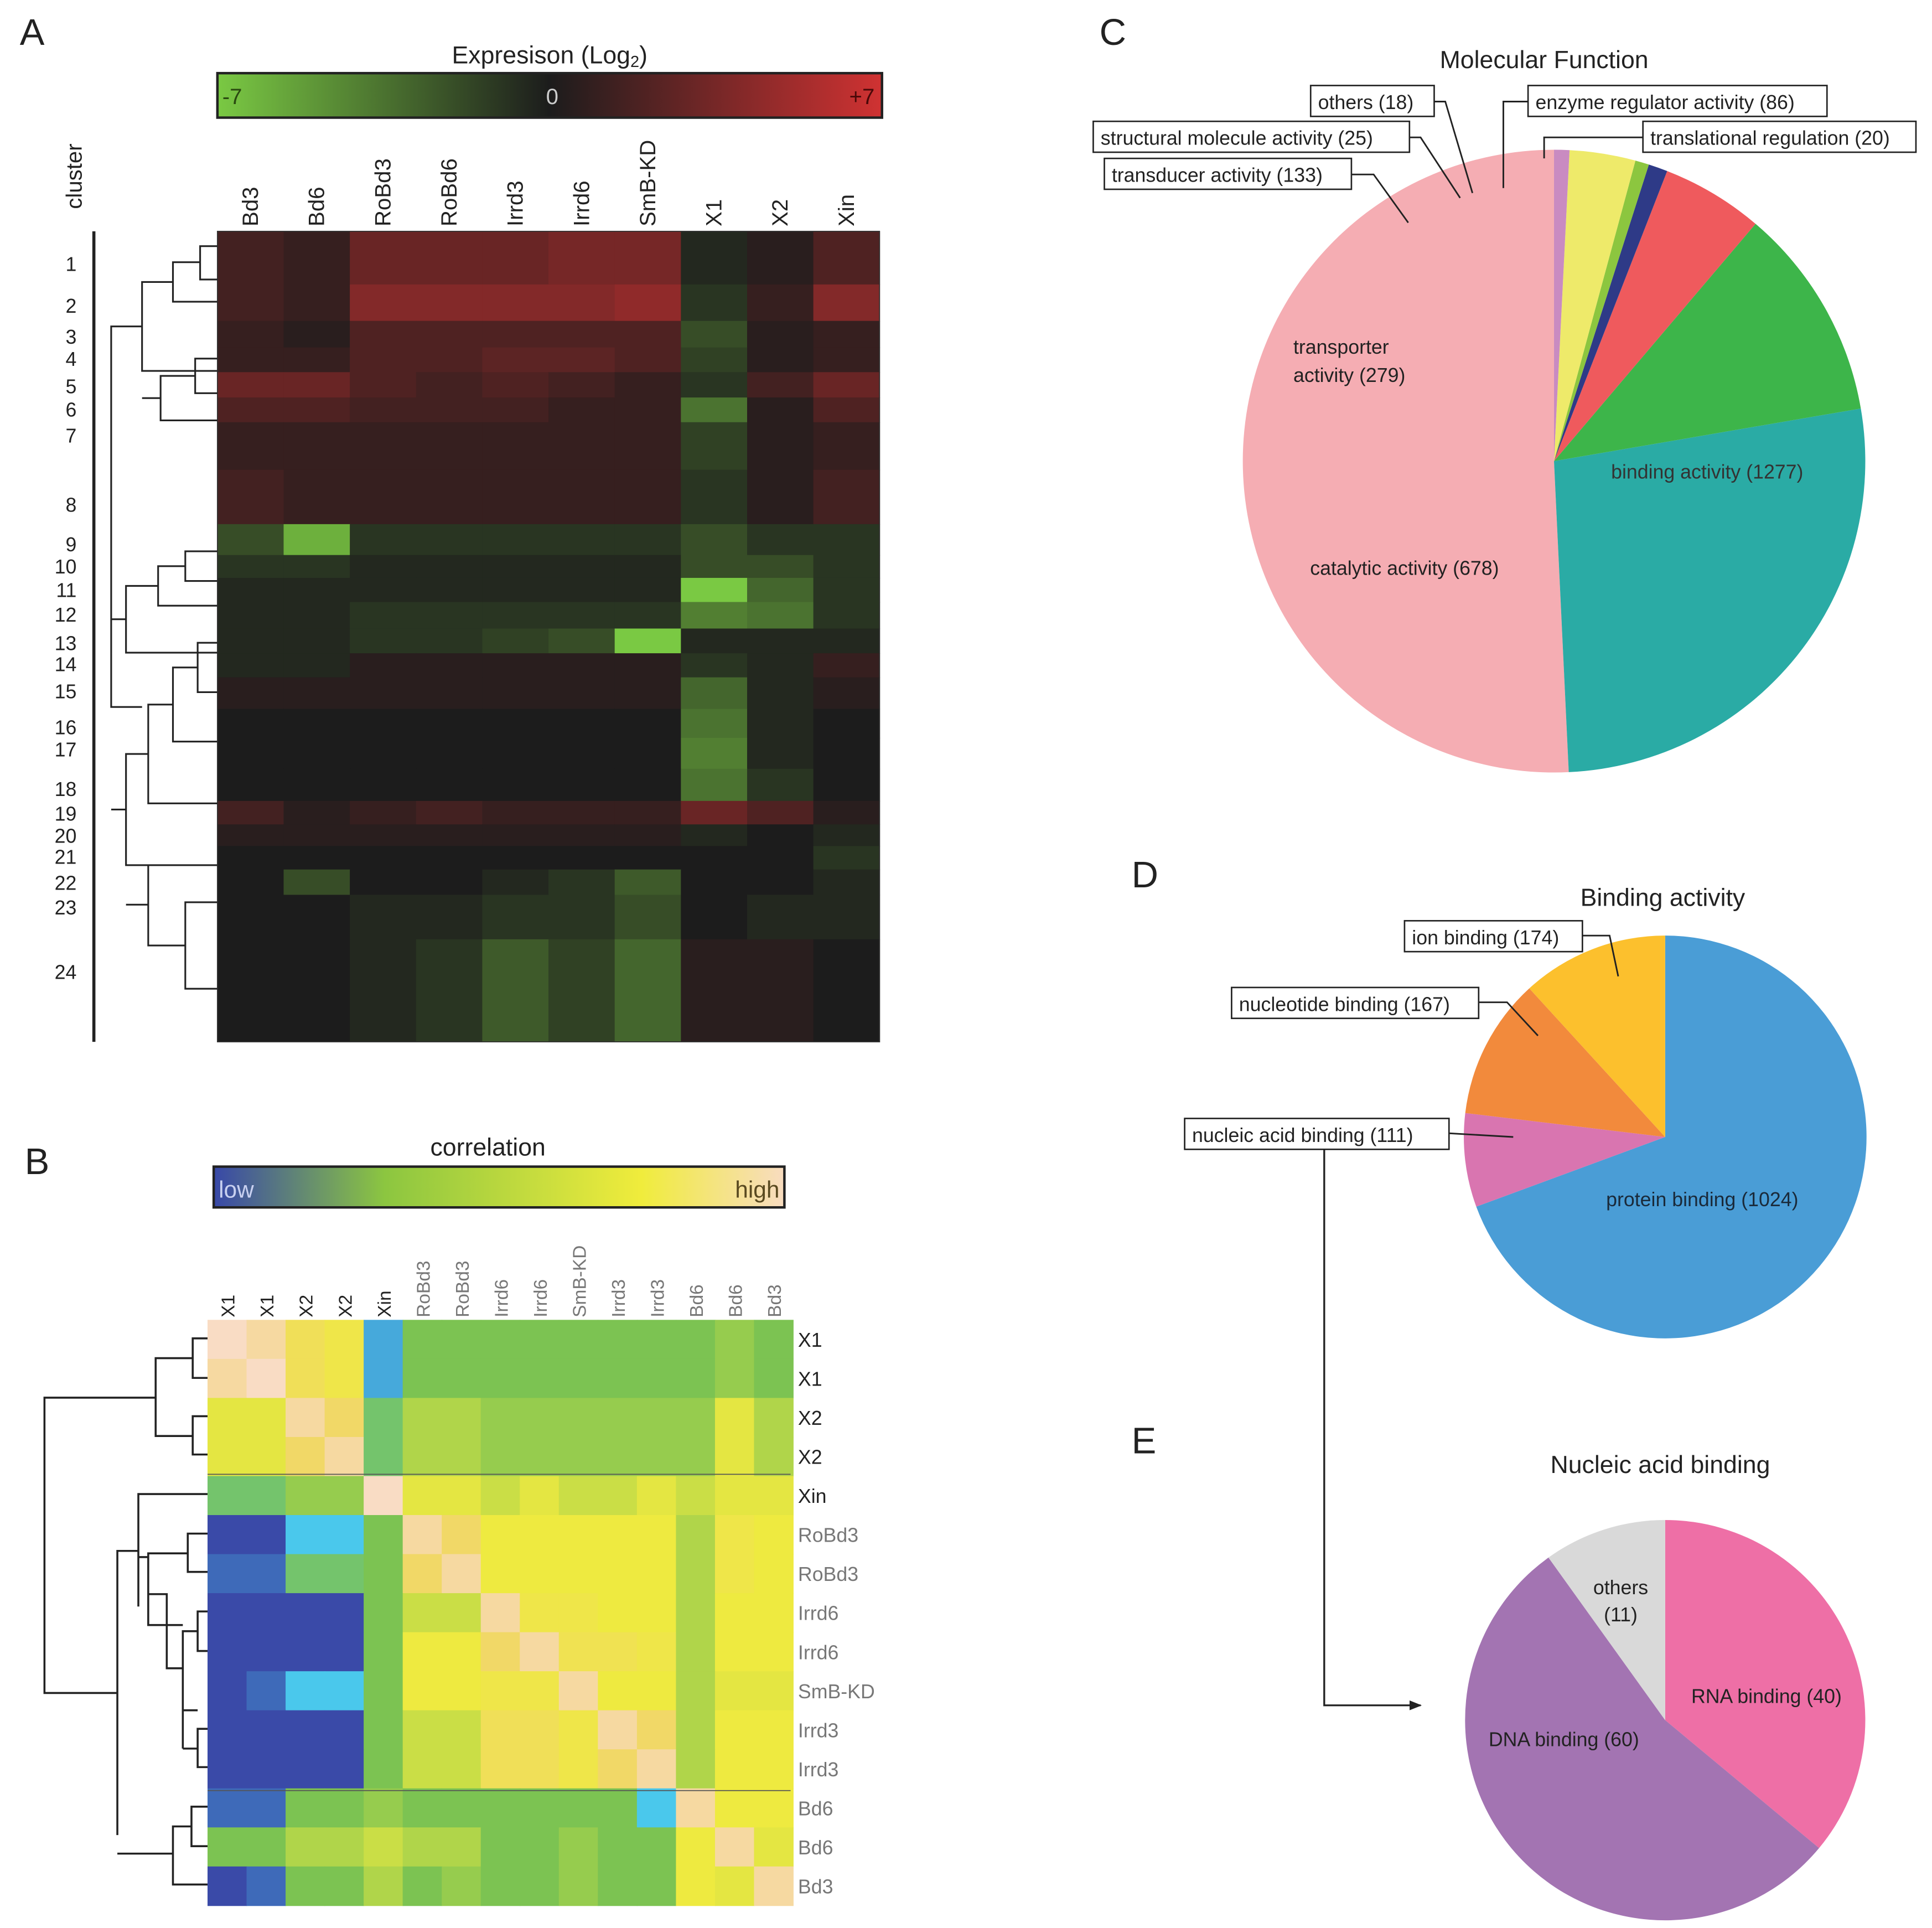  I want to click on dendrogram-b, so click(125, 1611).